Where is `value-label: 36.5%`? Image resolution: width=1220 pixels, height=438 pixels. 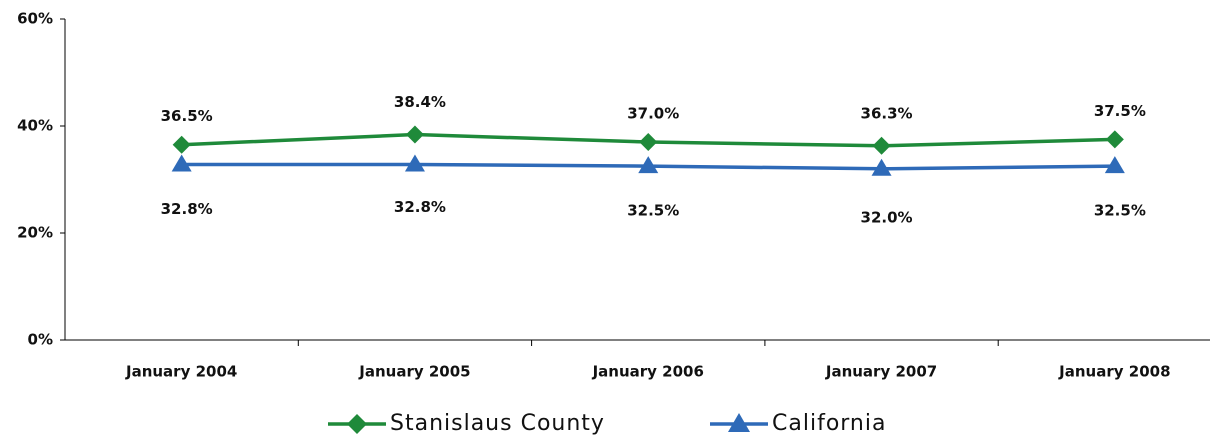
value-label: 36.5% is located at coordinates (187, 116).